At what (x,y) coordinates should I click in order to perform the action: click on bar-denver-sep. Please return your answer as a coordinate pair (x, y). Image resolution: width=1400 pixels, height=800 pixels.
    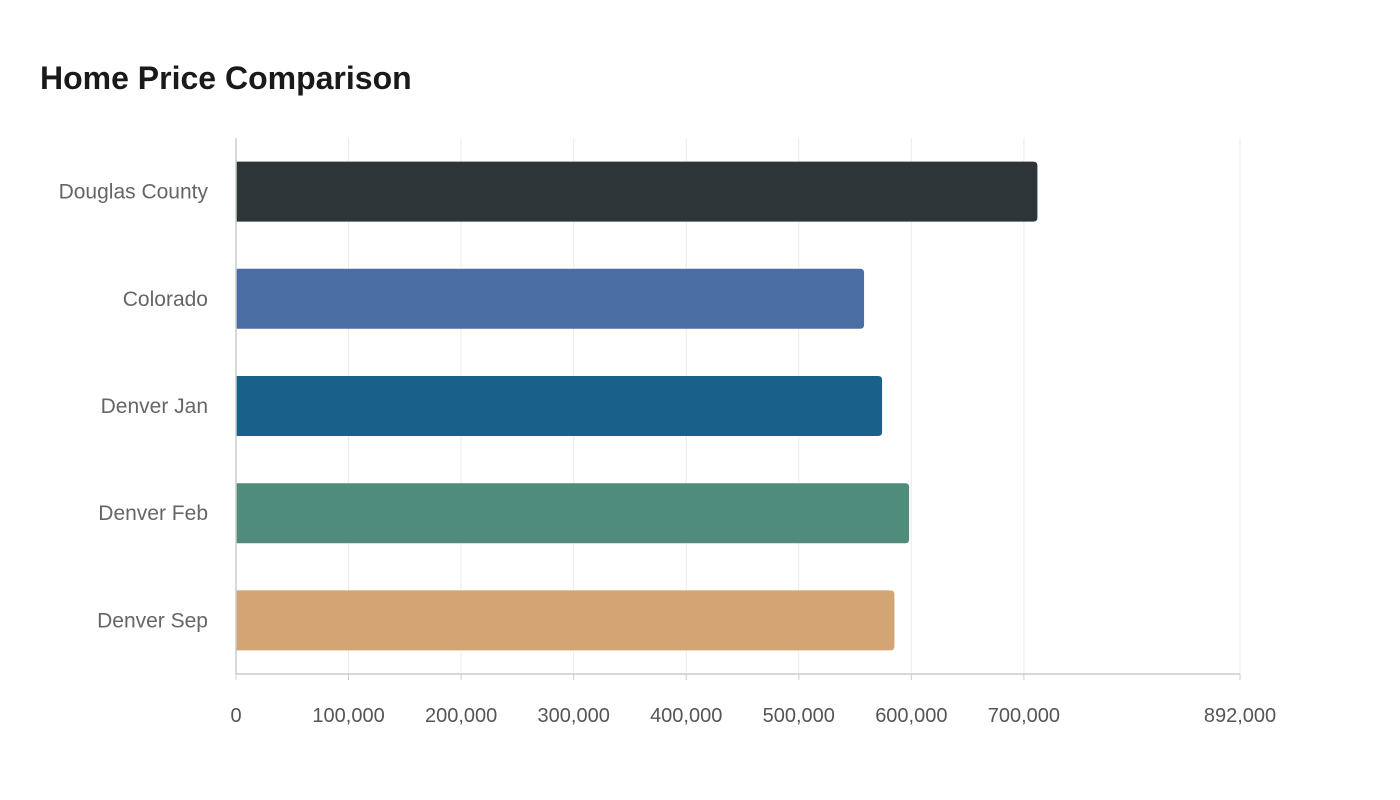
    Looking at the image, I should click on (565, 620).